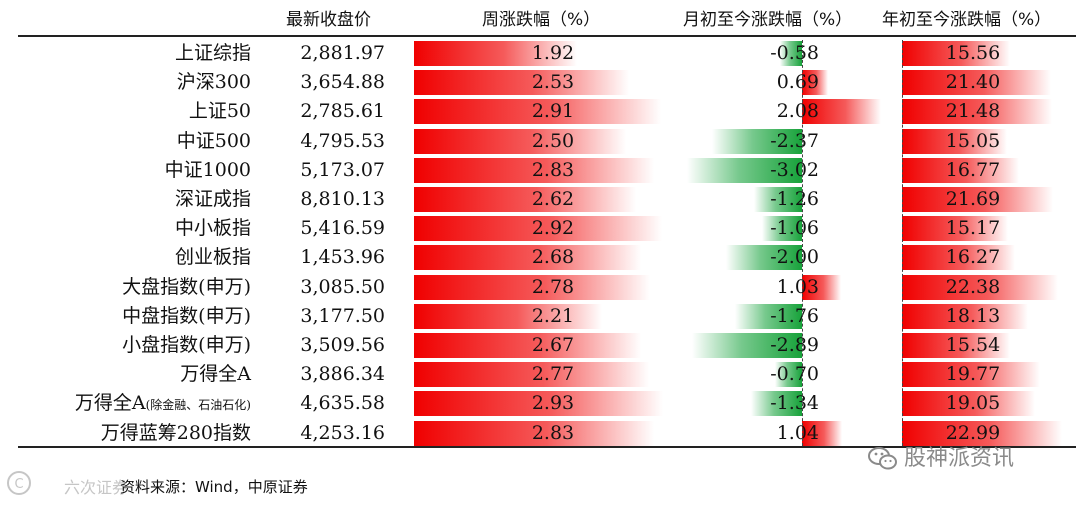  Describe the element at coordinates (342, 140) in the screenshot. I see `close-price: 4,795.53` at that location.